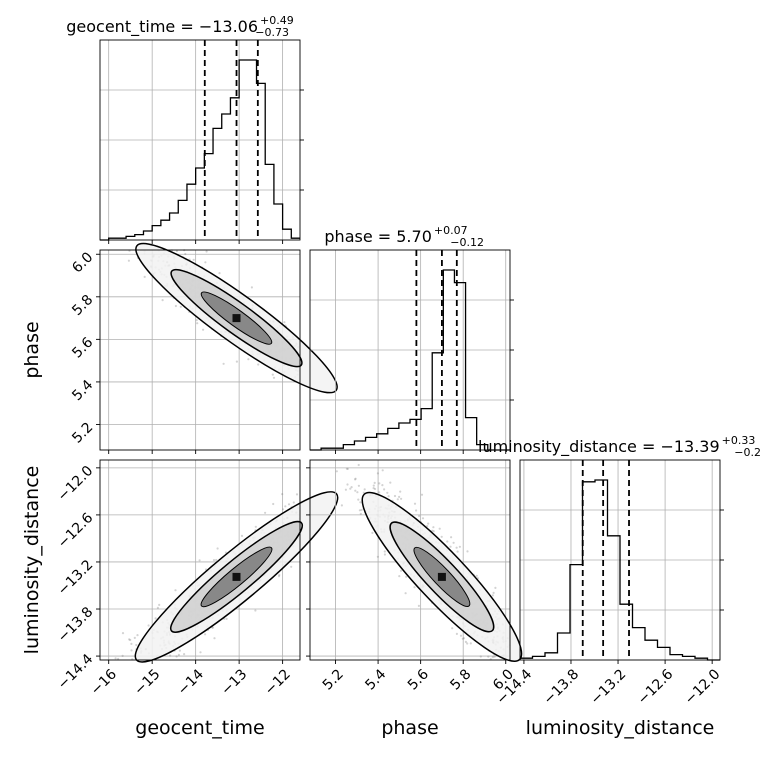 This screenshot has width=760, height=760. What do you see at coordinates (277, 20) in the screenshot?
I see `title-geocent-time-plus: +0.49` at bounding box center [277, 20].